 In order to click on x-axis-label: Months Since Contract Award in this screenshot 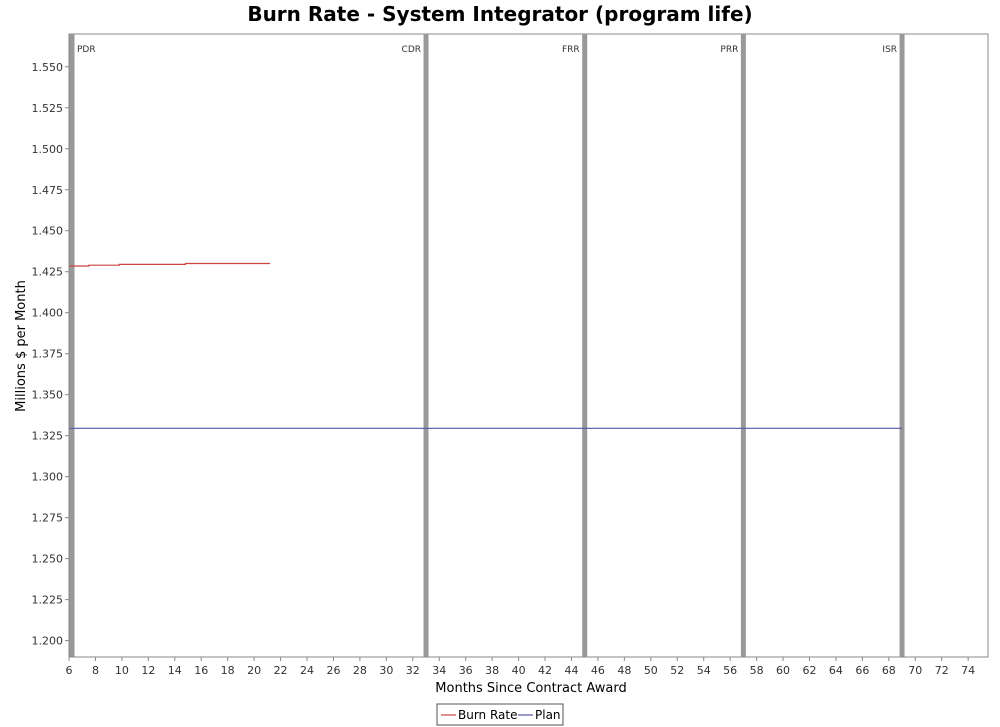, I will do `click(530, 688)`.